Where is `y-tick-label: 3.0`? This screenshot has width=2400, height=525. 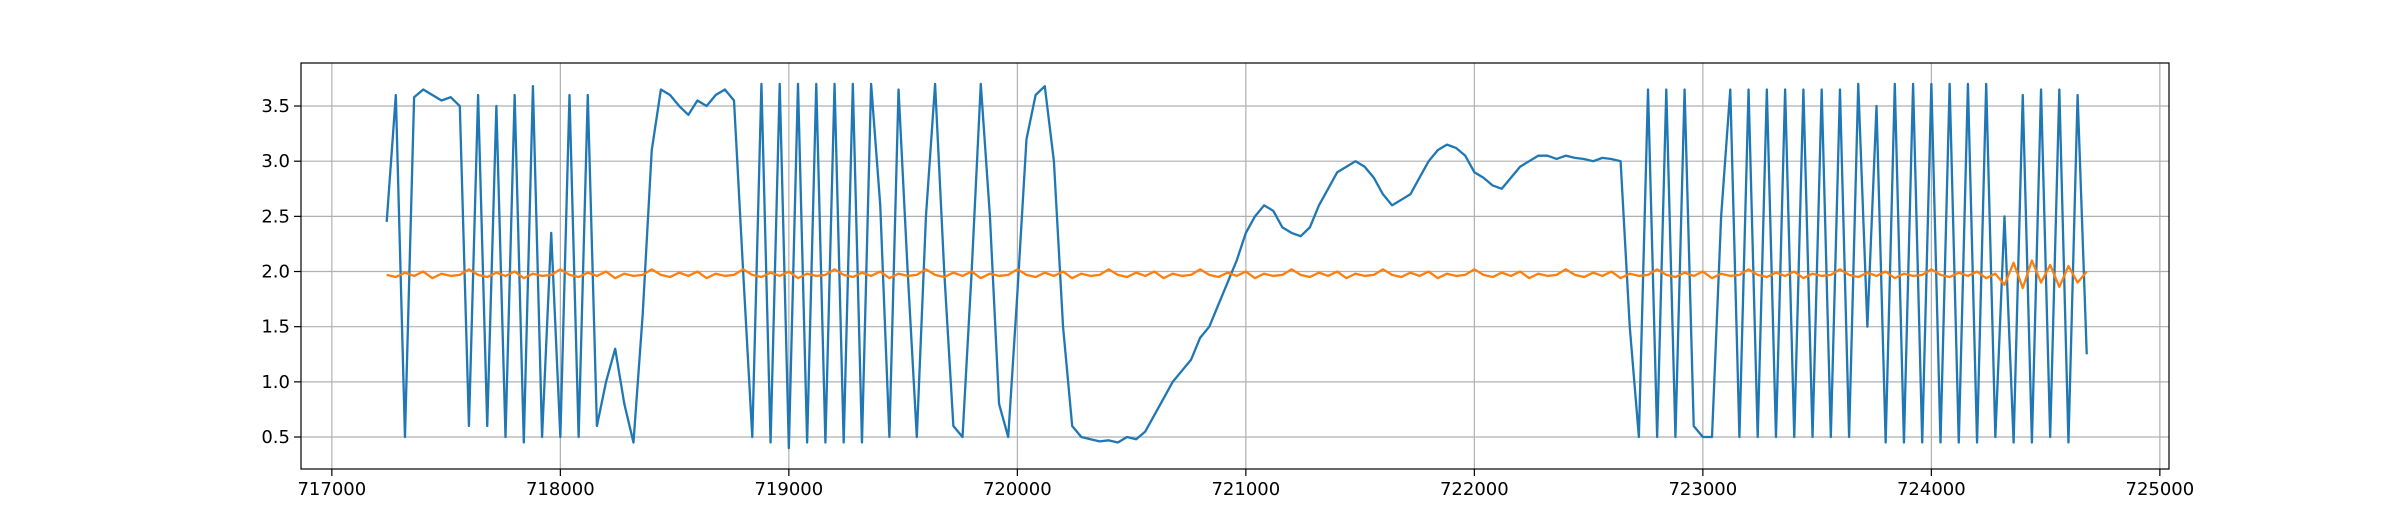 y-tick-label: 3.0 is located at coordinates (275, 161).